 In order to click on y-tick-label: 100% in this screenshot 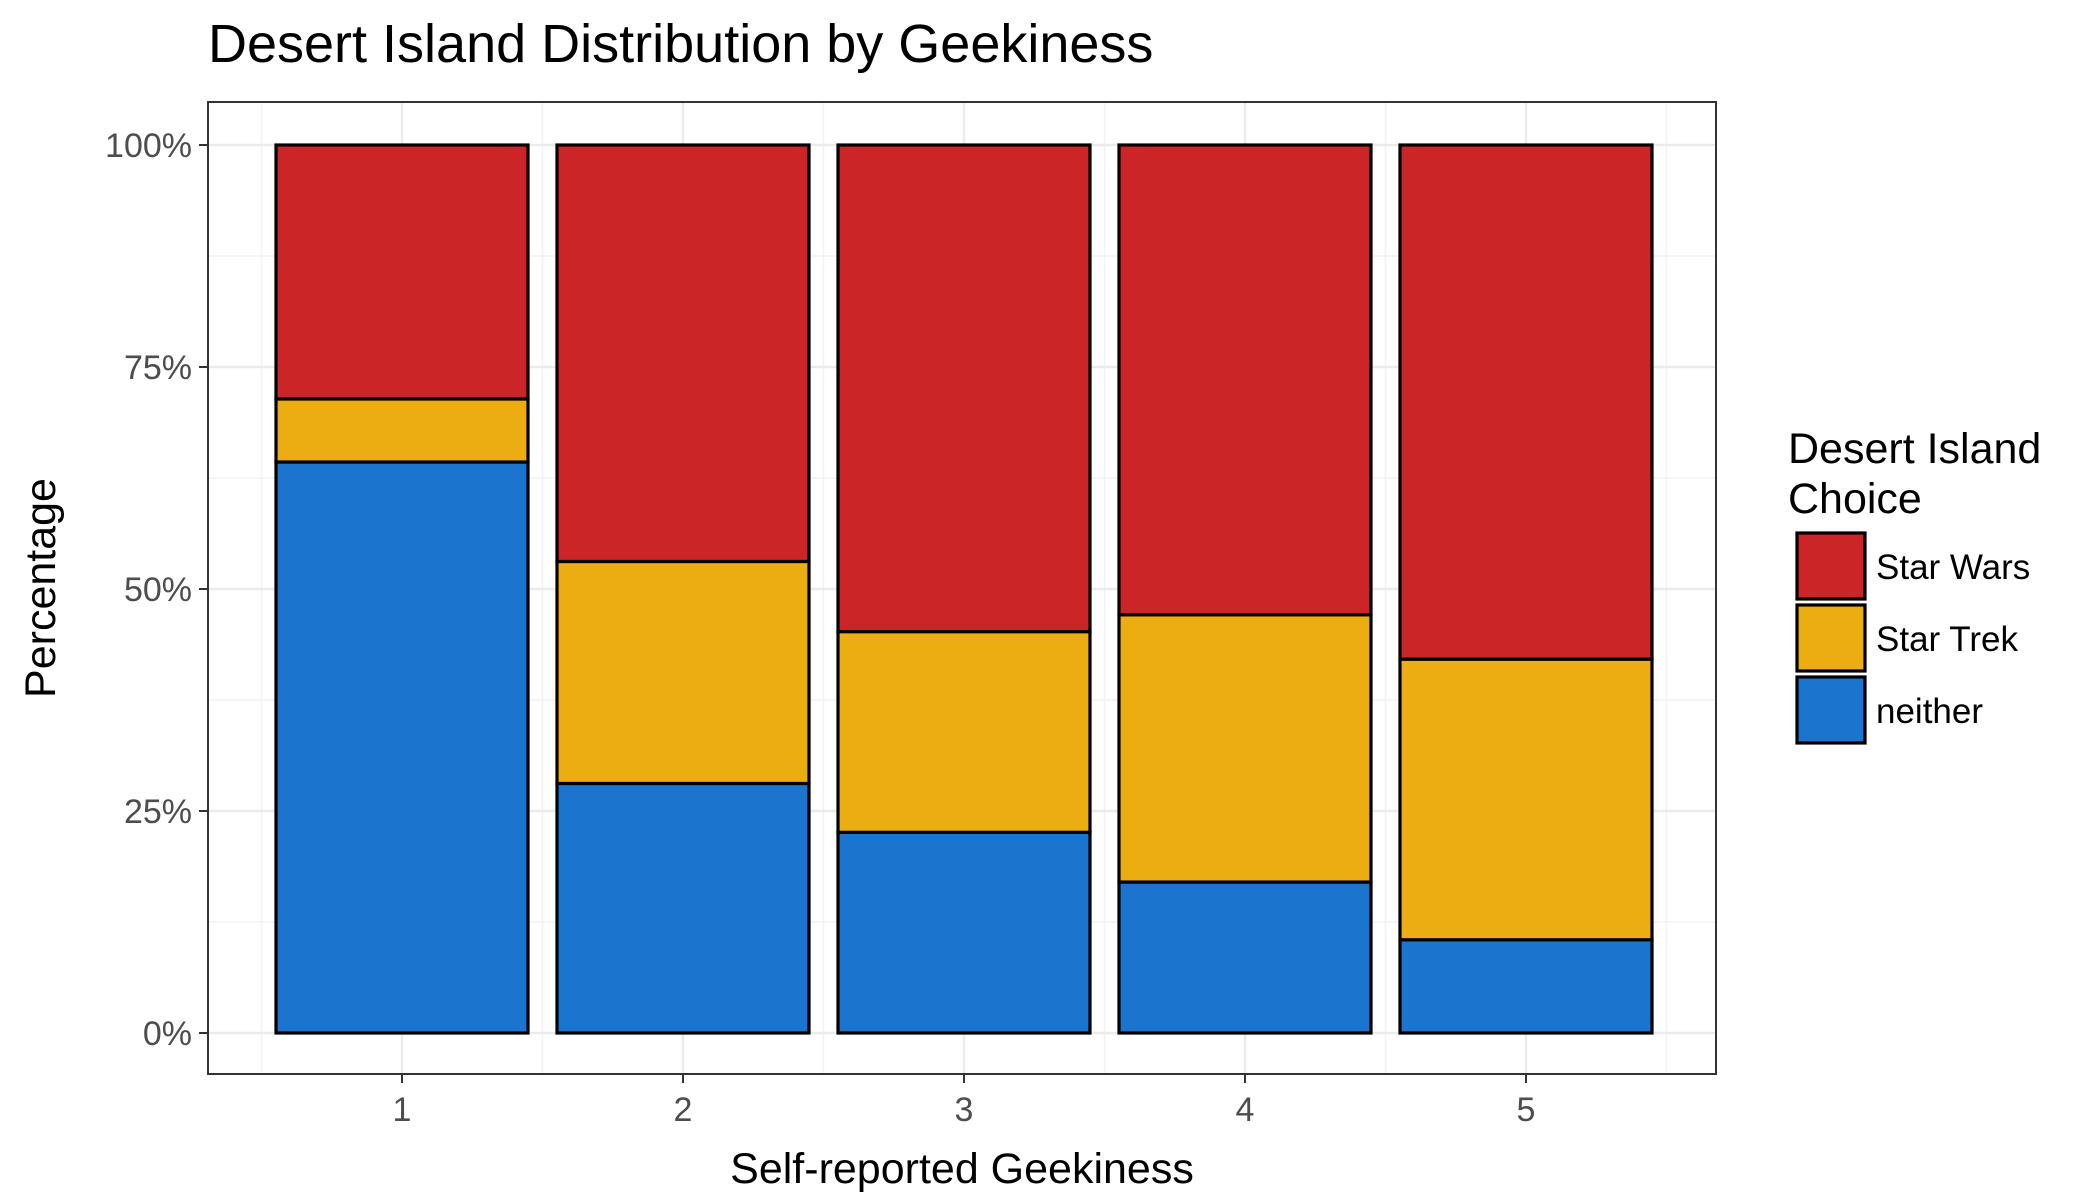, I will do `click(148, 146)`.